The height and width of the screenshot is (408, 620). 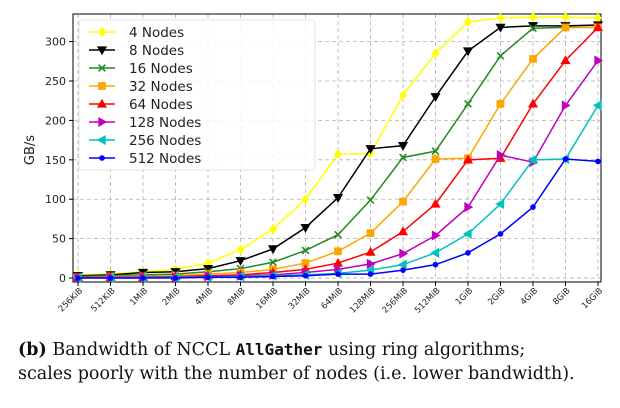 I want to click on x-tick-label: 256MiB, so click(x=396, y=301).